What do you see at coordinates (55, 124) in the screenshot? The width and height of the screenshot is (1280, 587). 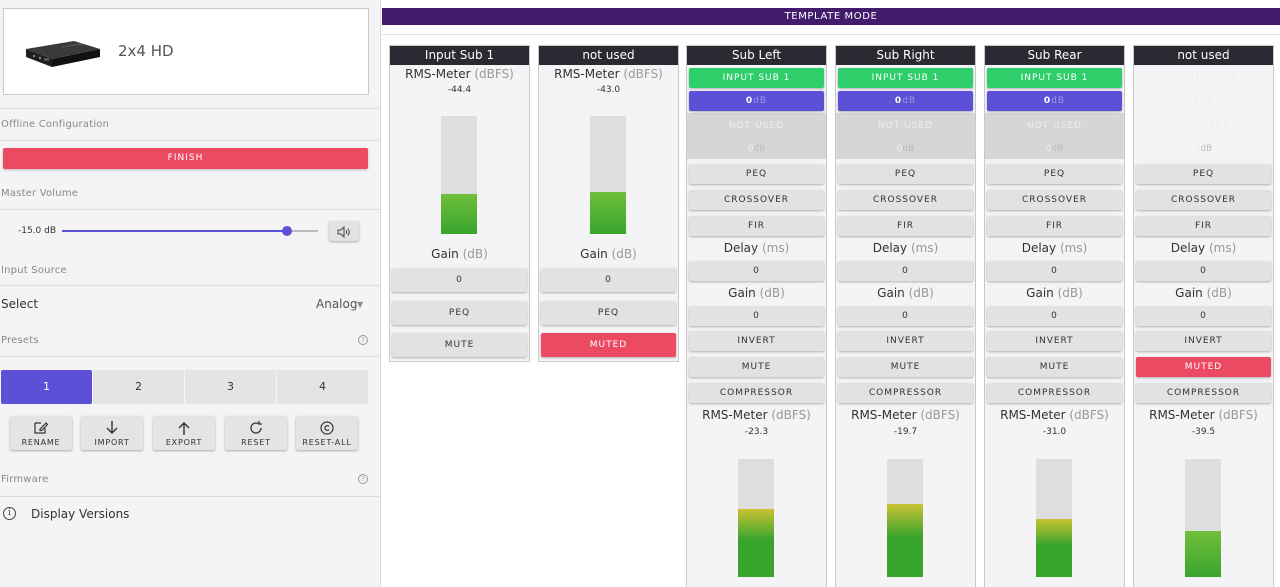 I see `offline-configuration-label: Offline Configuration` at bounding box center [55, 124].